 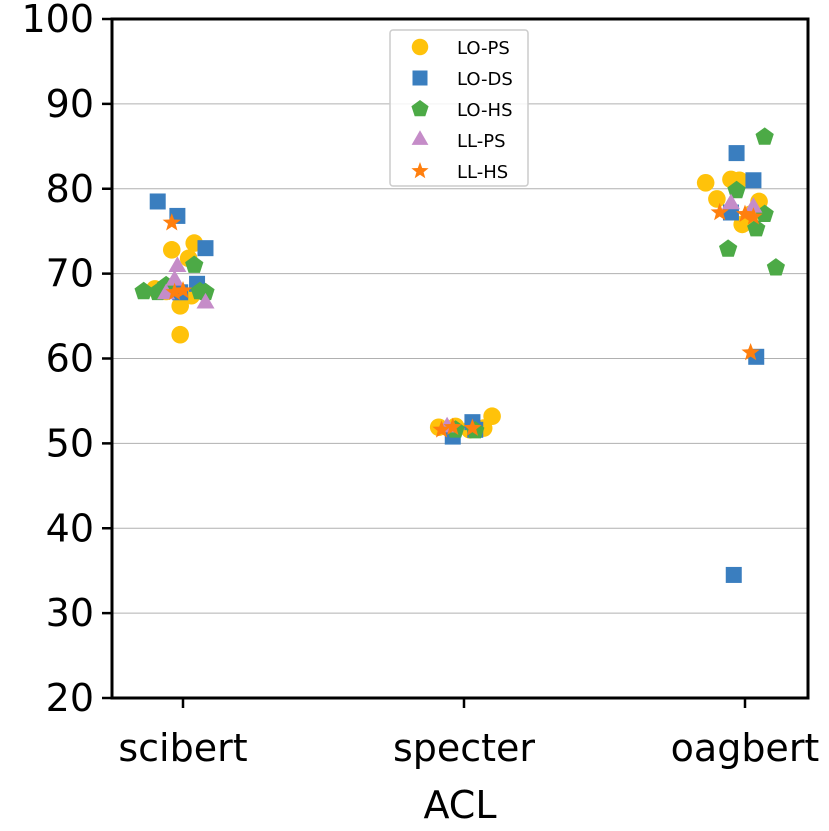 I want to click on x-axis-label: ACL, so click(x=459, y=805).